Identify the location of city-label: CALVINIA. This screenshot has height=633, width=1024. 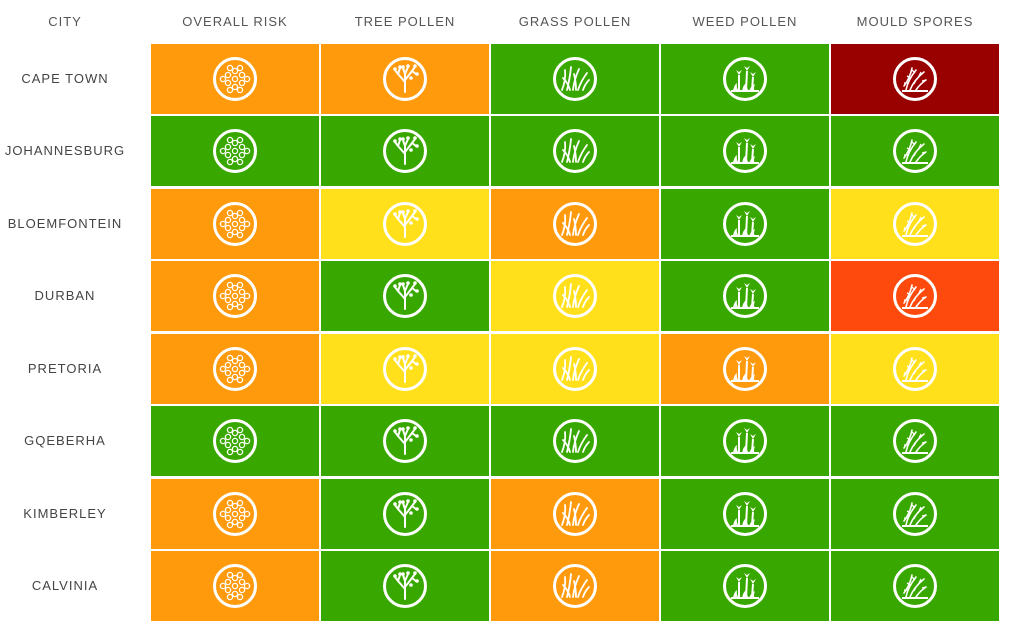
(65, 585).